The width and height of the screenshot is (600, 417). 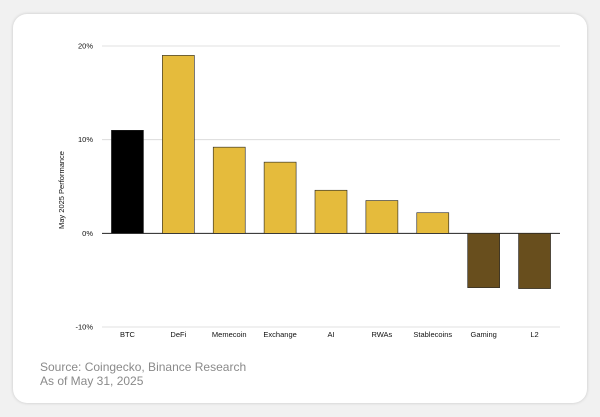 What do you see at coordinates (331, 211) in the screenshot?
I see `bar-ai` at bounding box center [331, 211].